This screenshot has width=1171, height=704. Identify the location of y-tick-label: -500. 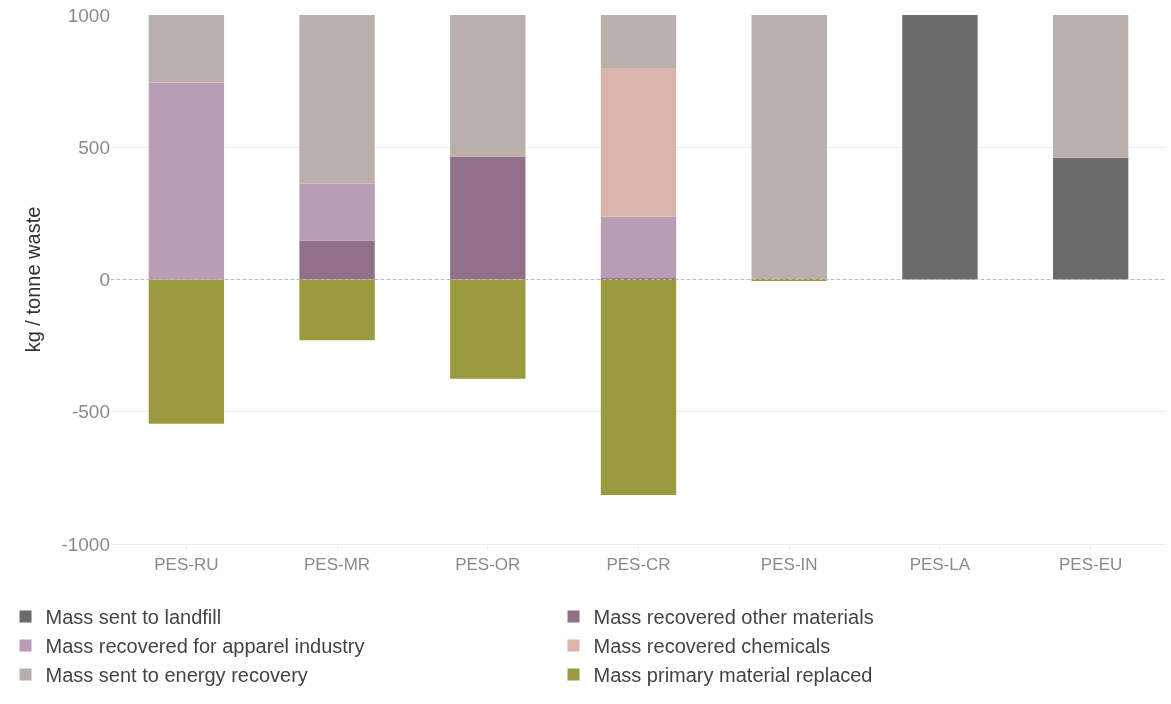
(90, 412).